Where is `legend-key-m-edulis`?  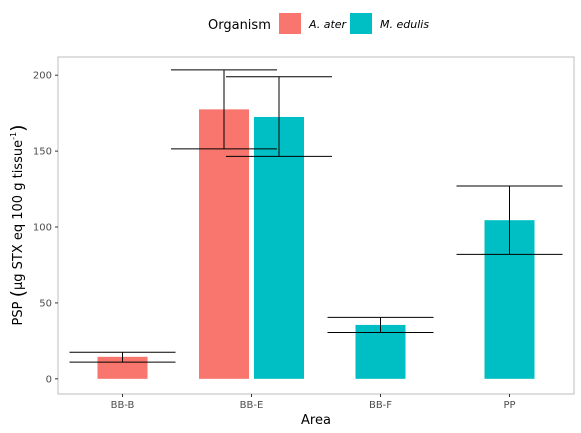 legend-key-m-edulis is located at coordinates (361, 23).